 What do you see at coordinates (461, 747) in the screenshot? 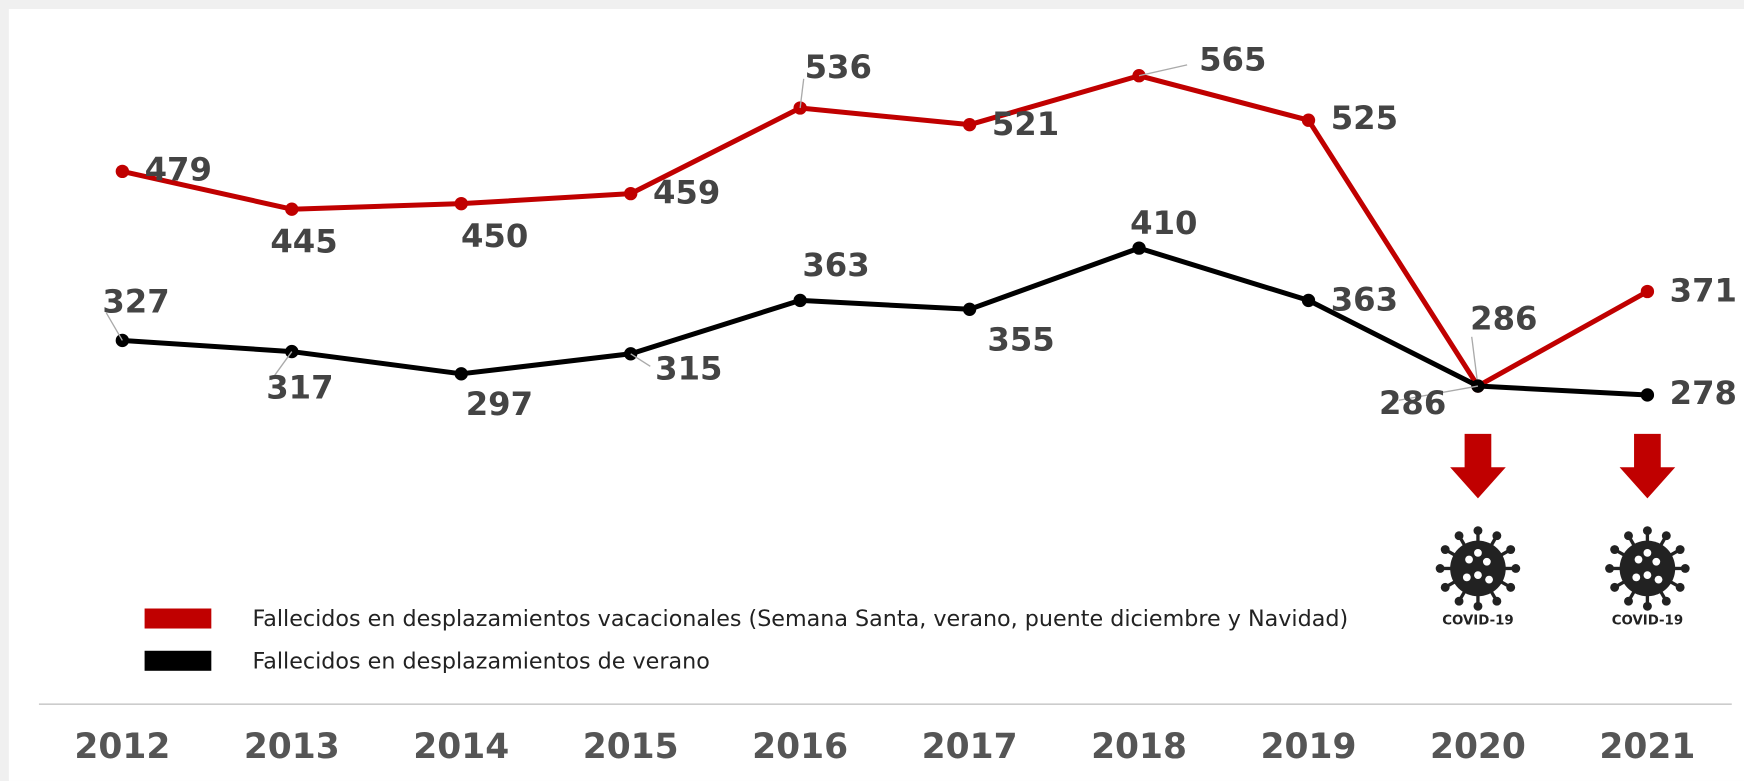
I see `x-tick-label: 2014` at bounding box center [461, 747].